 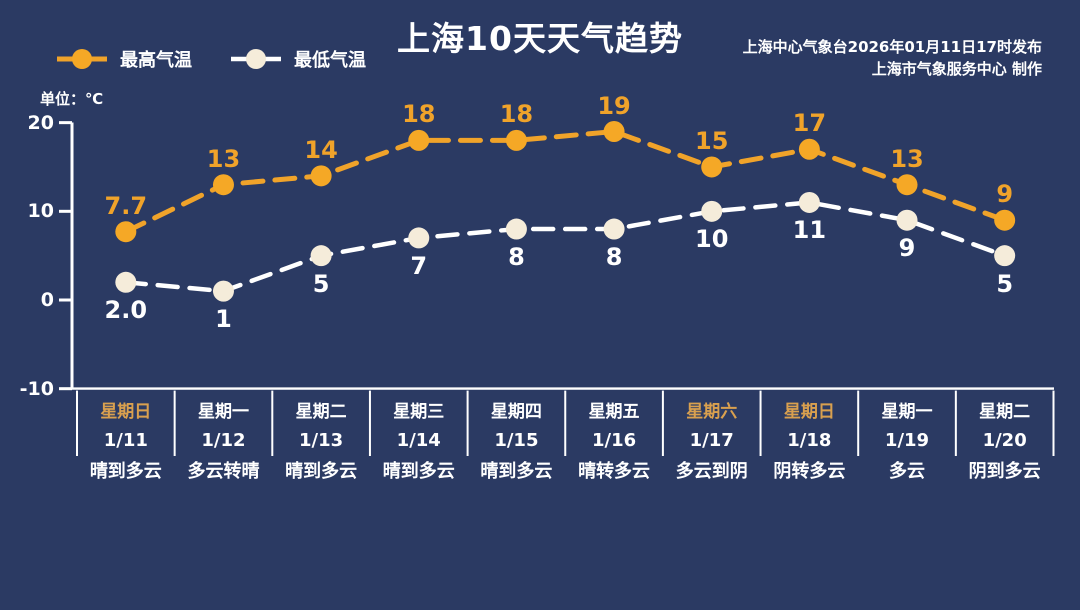 What do you see at coordinates (82, 59) in the screenshot?
I see `high-temp-legend-marker` at bounding box center [82, 59].